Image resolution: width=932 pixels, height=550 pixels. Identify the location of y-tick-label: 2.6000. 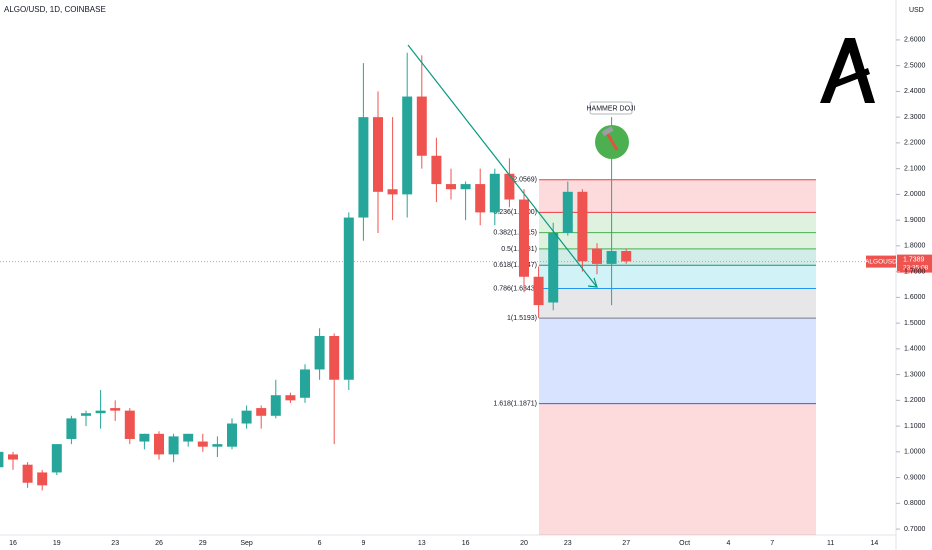
(915, 40).